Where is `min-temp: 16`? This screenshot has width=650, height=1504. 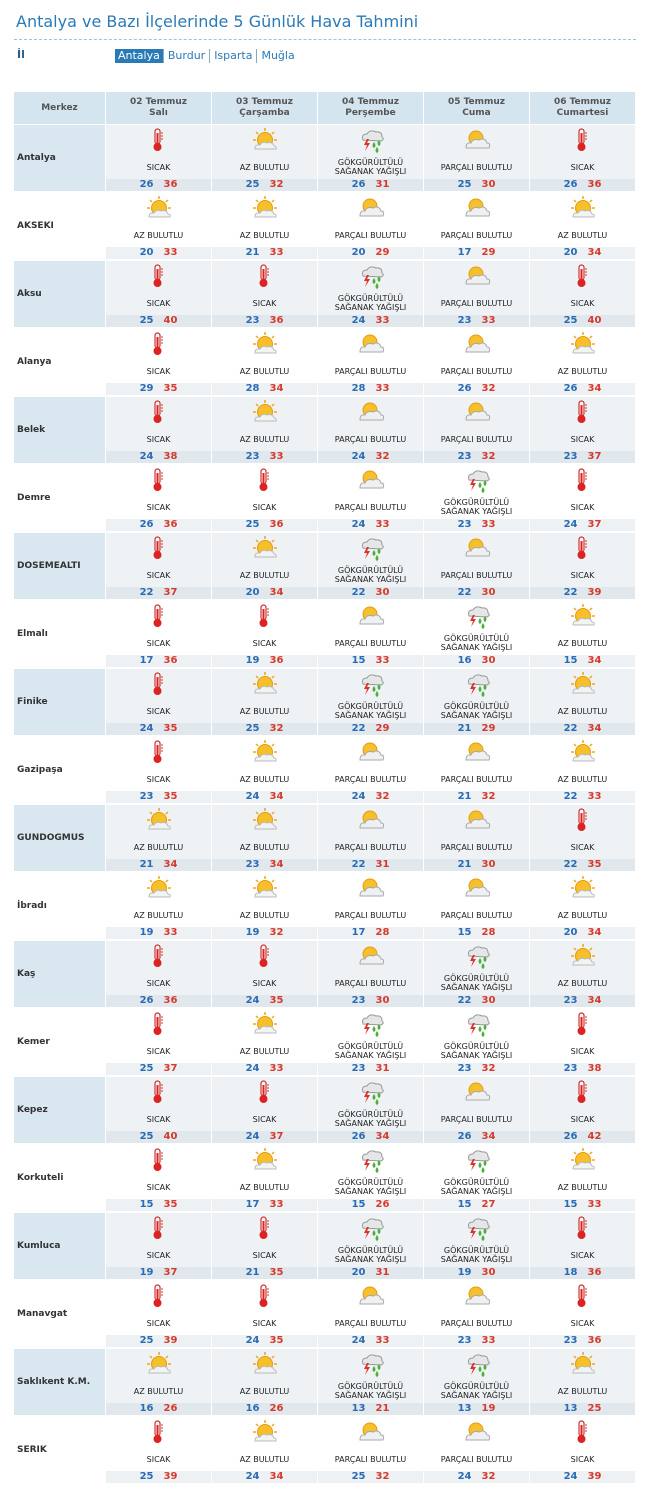 min-temp: 16 is located at coordinates (252, 1408).